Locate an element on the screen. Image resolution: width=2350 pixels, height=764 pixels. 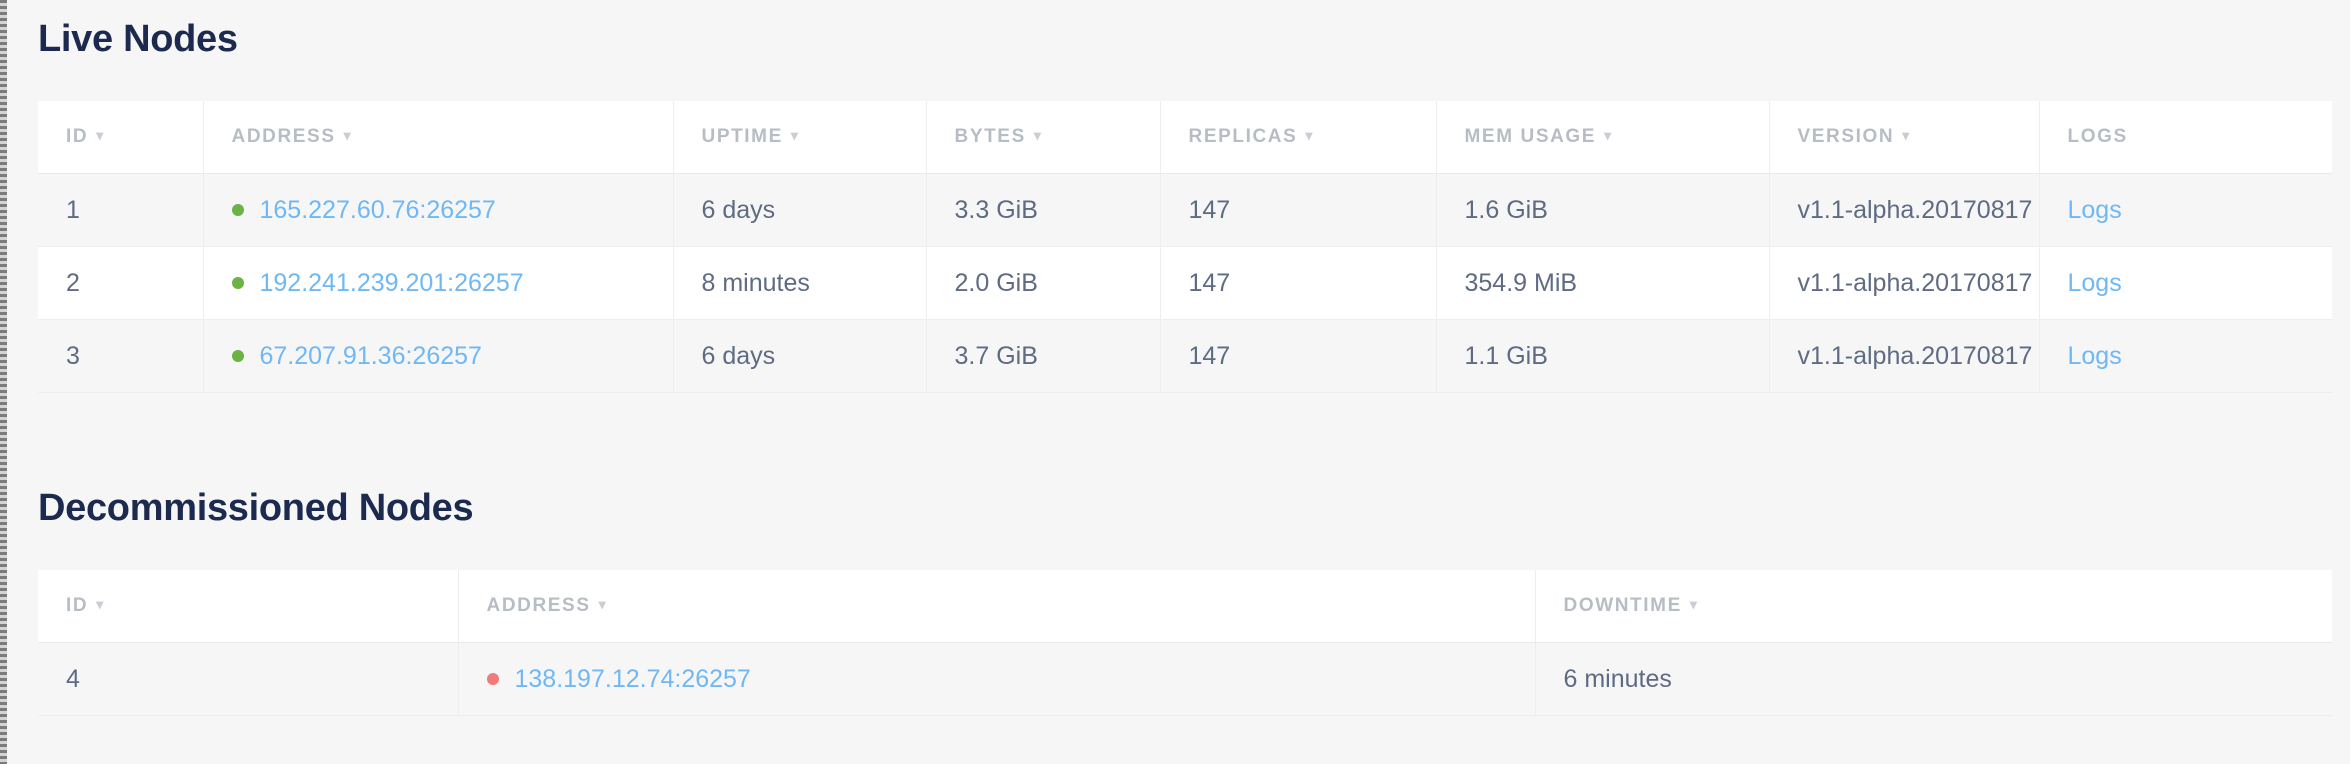
column-header-uptime-label: UPTIME is located at coordinates (742, 136).